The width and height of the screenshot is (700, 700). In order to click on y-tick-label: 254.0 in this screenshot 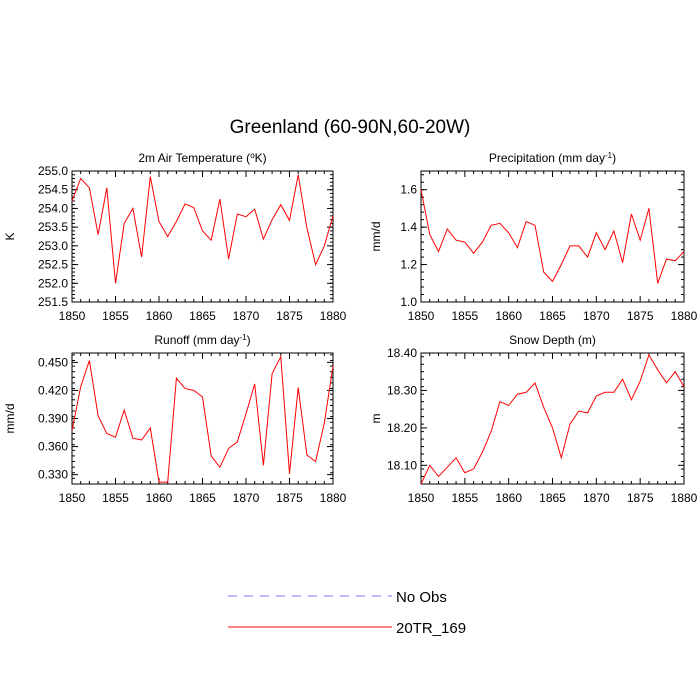, I will do `click(53, 208)`.